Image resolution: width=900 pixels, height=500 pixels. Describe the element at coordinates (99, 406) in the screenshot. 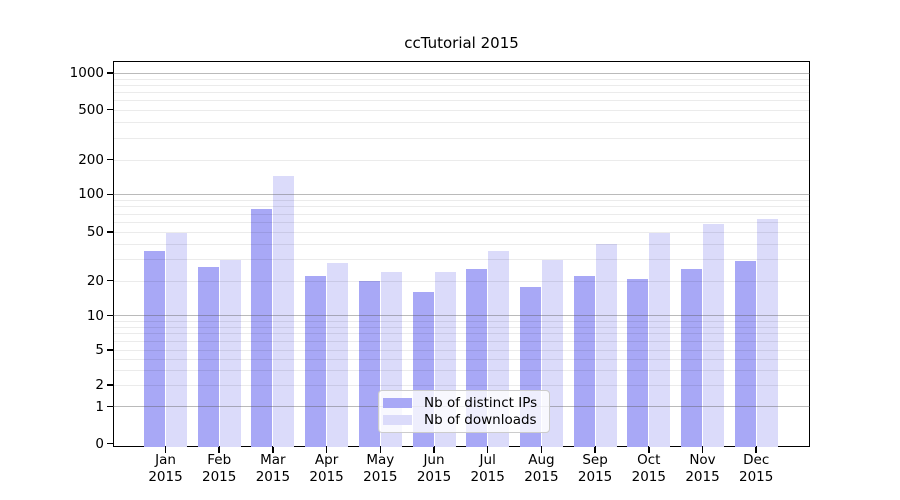

I see `y-tick-label-1: 1` at that location.